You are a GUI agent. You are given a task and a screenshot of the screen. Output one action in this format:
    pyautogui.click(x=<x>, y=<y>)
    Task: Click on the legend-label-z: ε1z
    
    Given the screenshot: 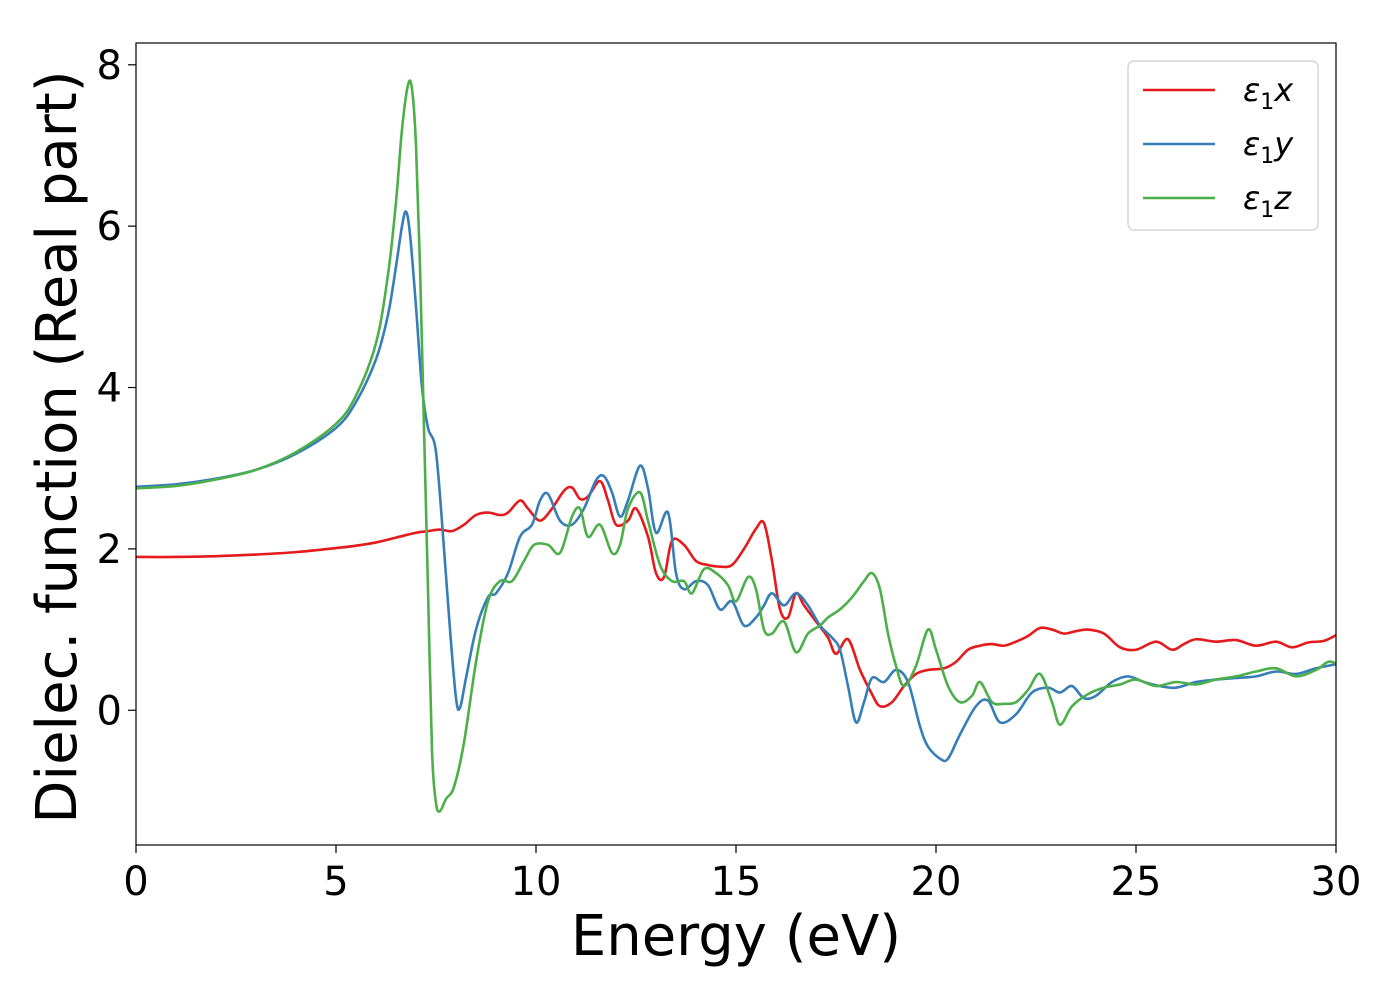 What is the action you would take?
    pyautogui.click(x=1267, y=201)
    